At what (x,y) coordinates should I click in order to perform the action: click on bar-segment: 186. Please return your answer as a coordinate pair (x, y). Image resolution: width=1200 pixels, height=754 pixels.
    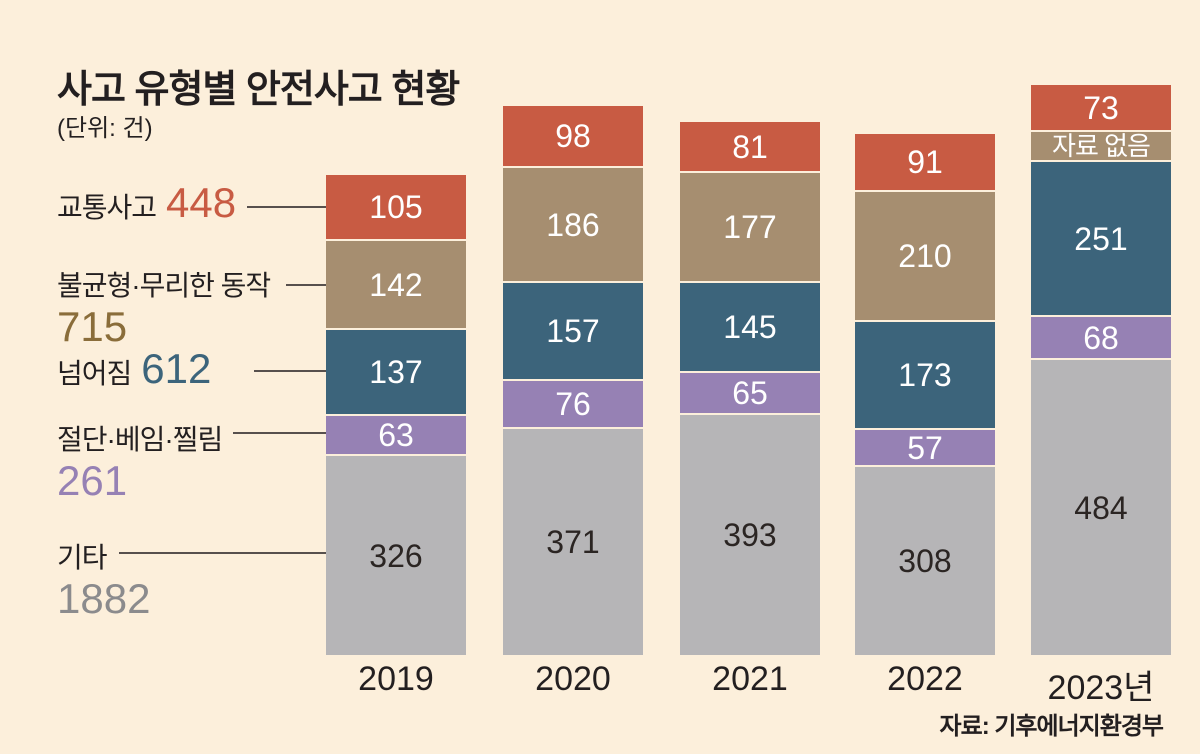
    Looking at the image, I should click on (573, 224).